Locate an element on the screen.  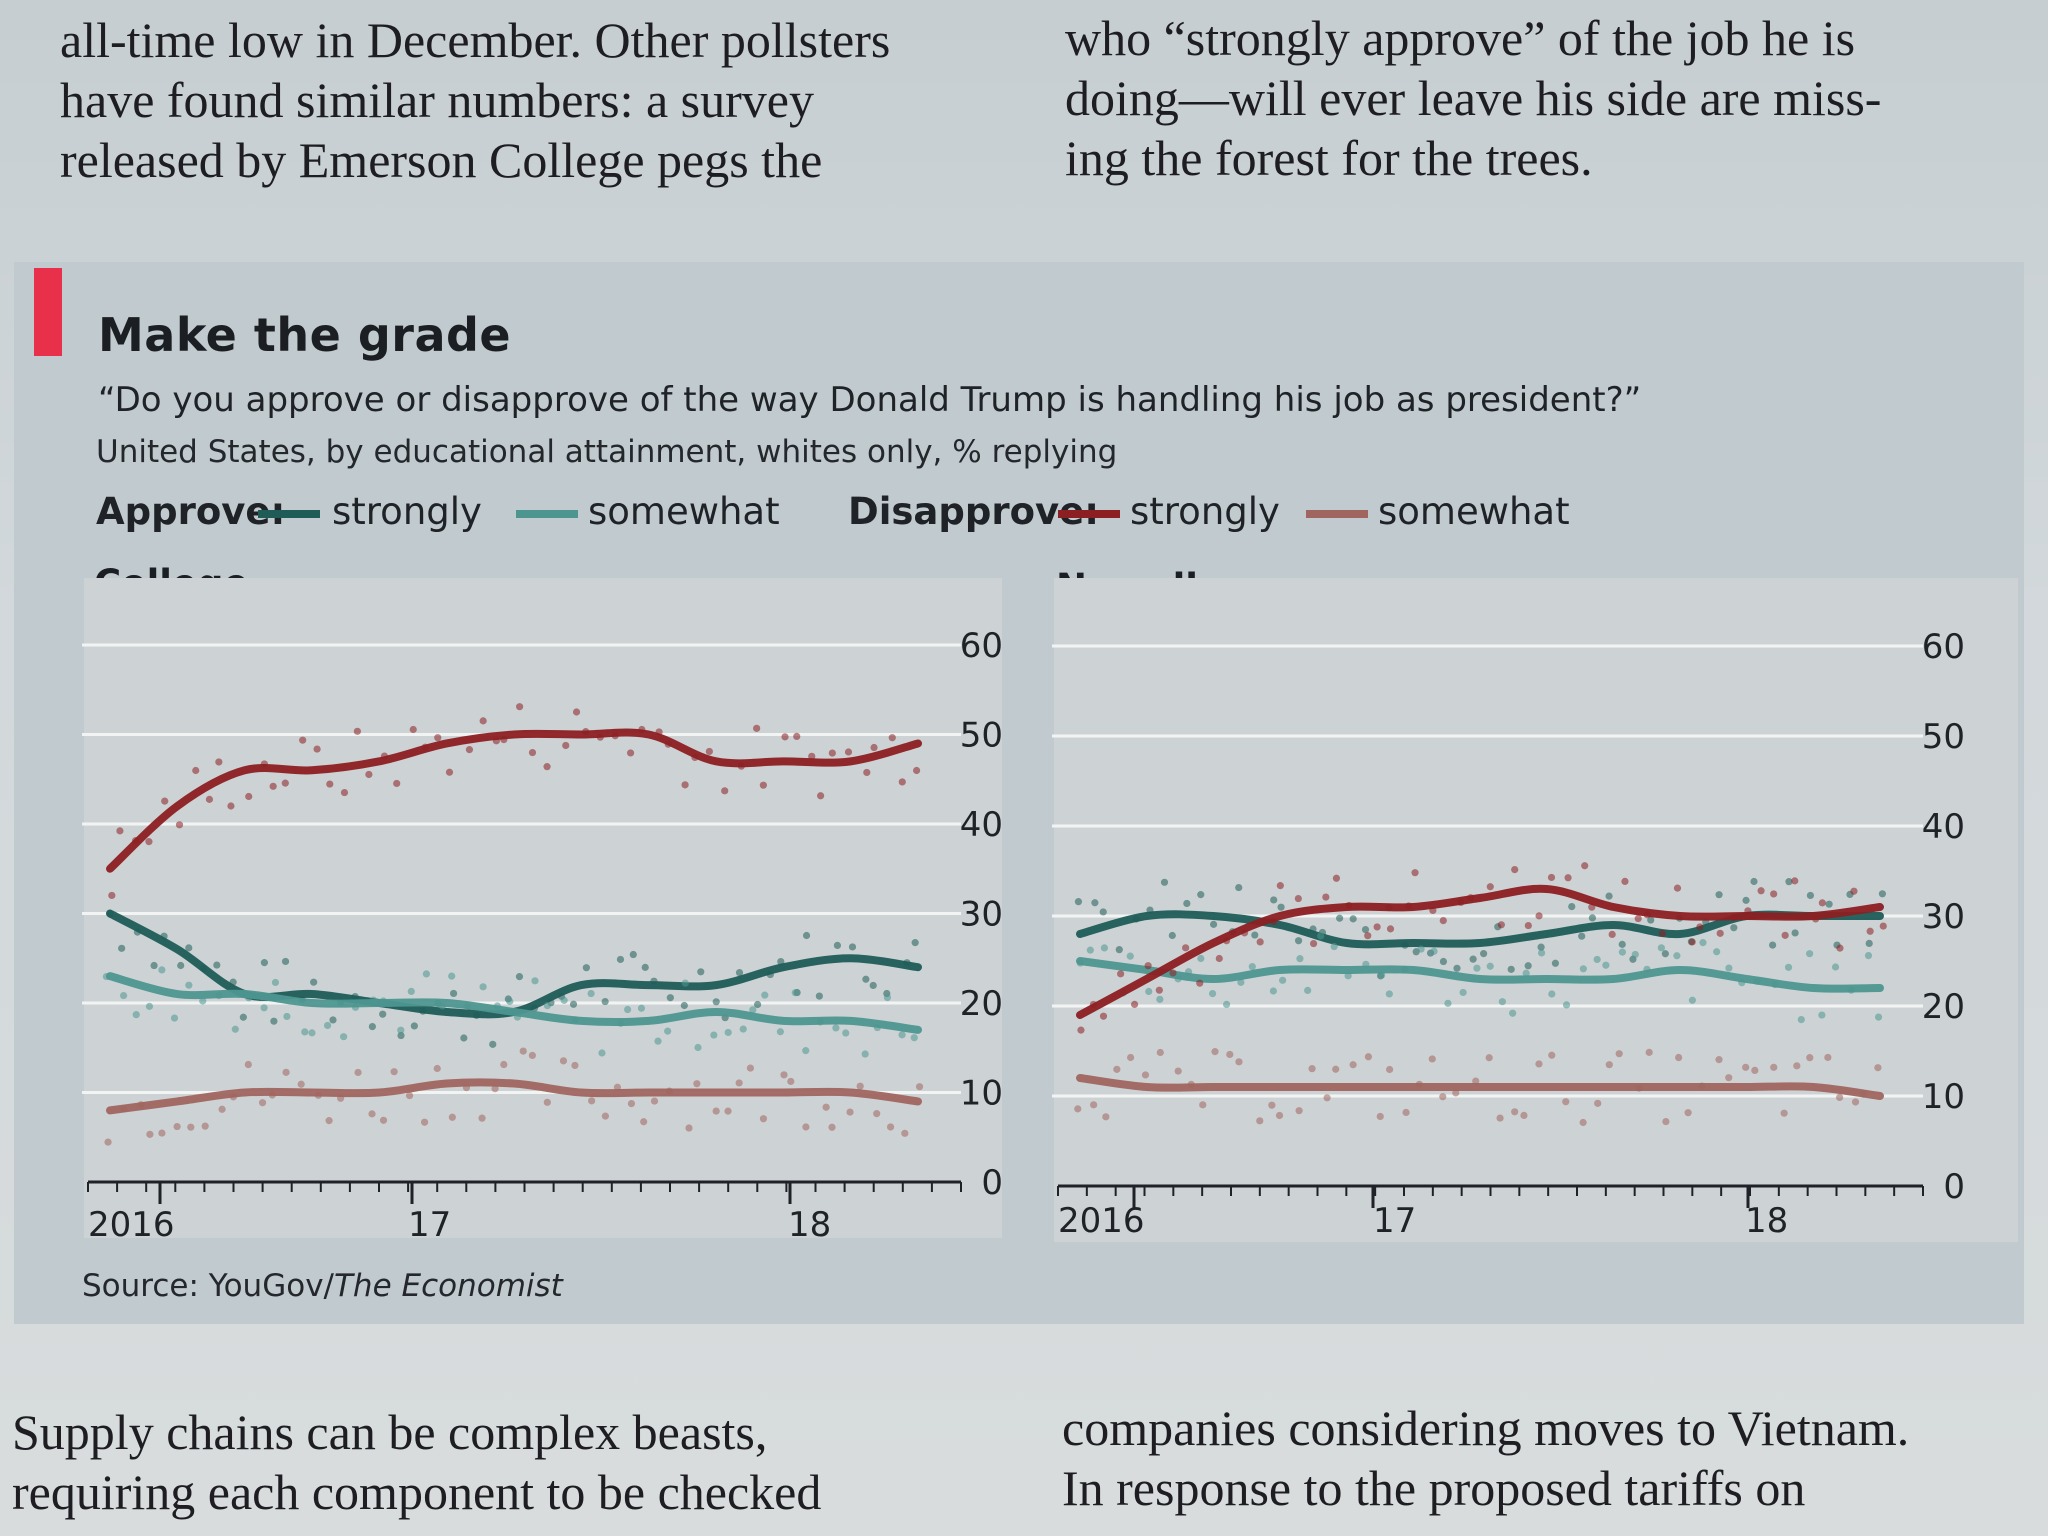
y-tick-label: 60 is located at coordinates (981, 646).